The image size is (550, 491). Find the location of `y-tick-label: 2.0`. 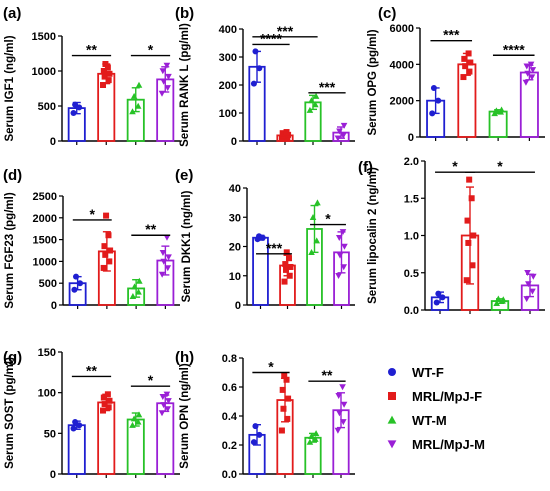

y-tick-label: 2.0 is located at coordinates (411, 162).